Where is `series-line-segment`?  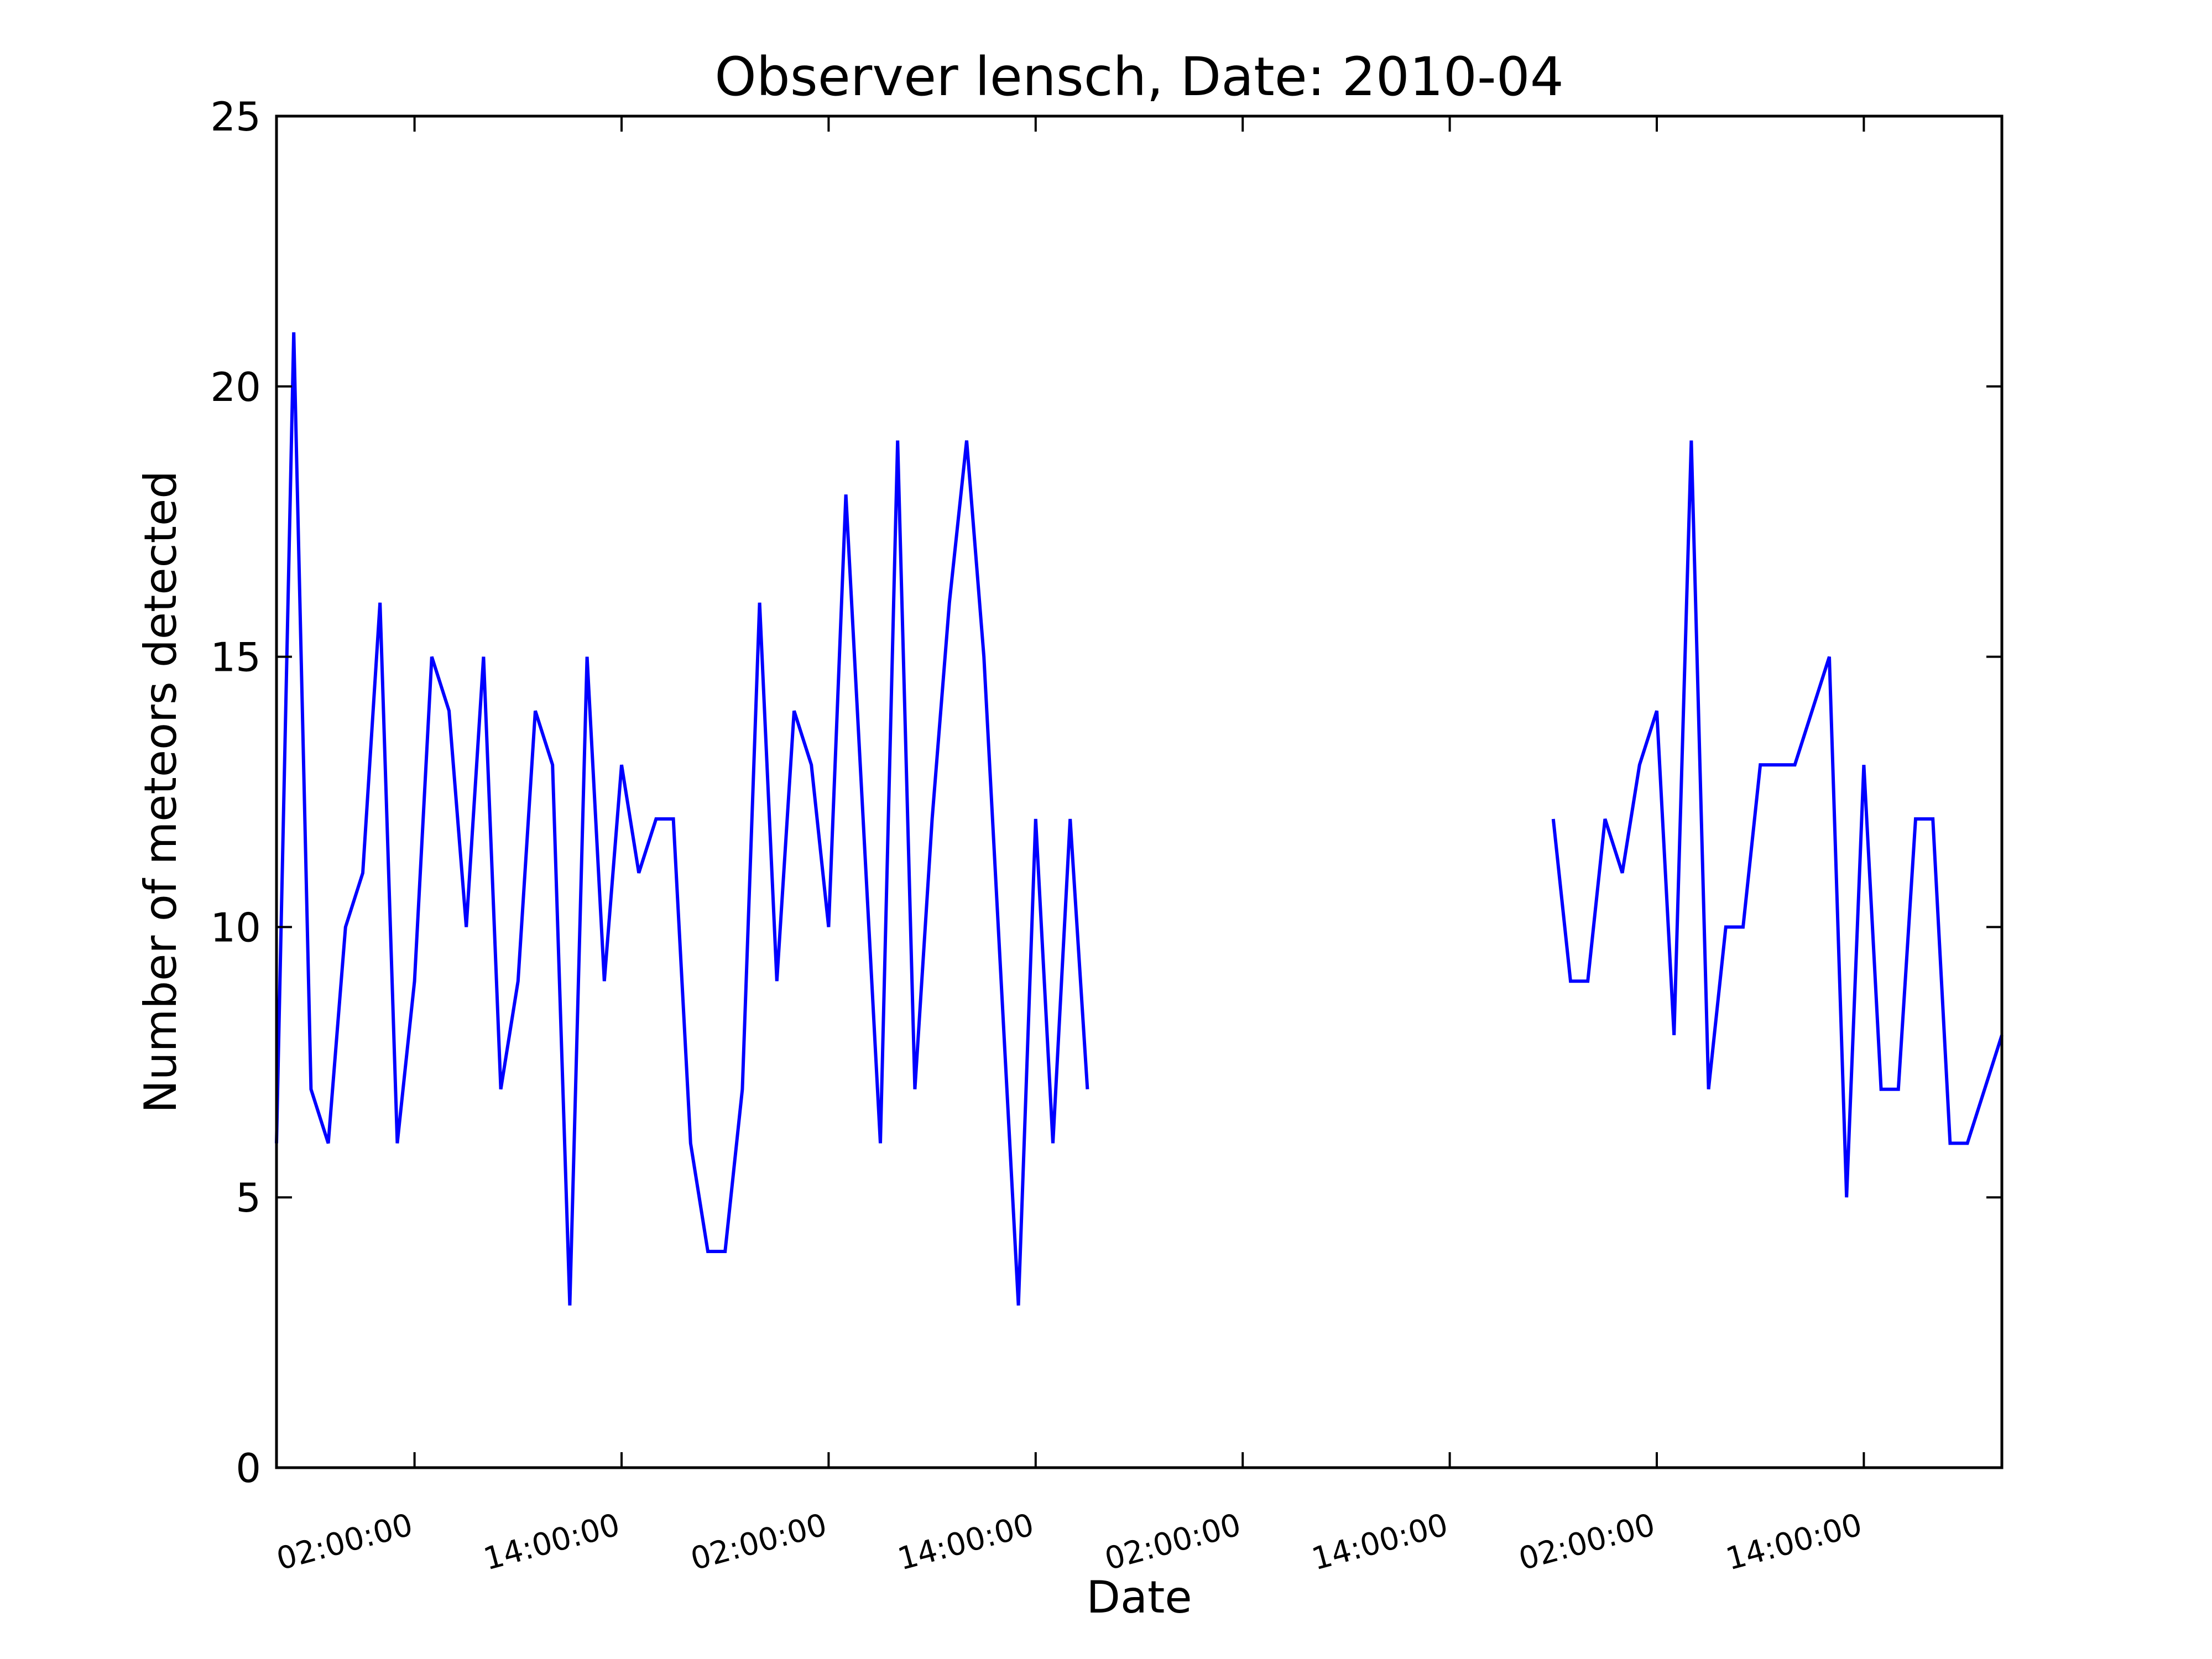 series-line-segment is located at coordinates (1778, 819).